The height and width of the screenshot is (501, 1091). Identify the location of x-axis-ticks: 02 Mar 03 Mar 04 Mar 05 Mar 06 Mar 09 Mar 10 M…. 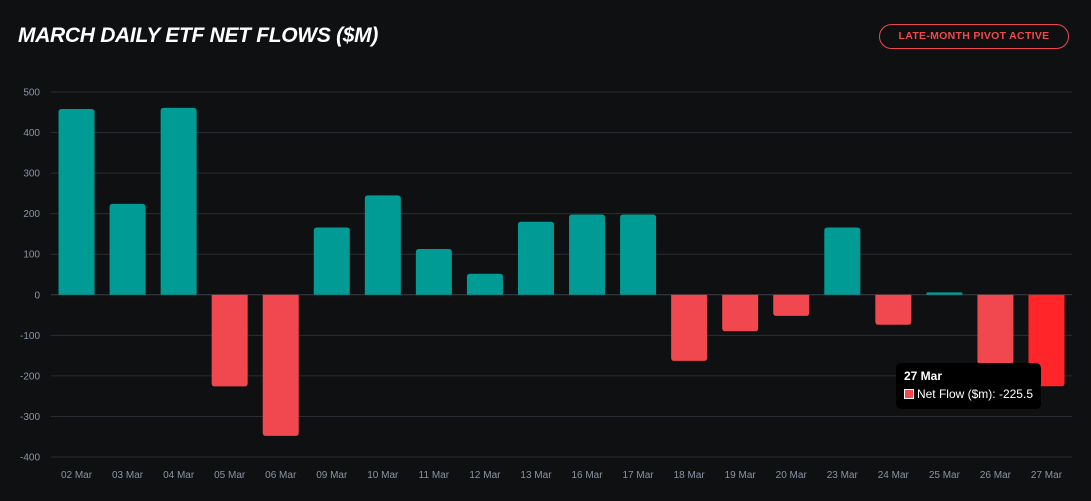
(562, 475).